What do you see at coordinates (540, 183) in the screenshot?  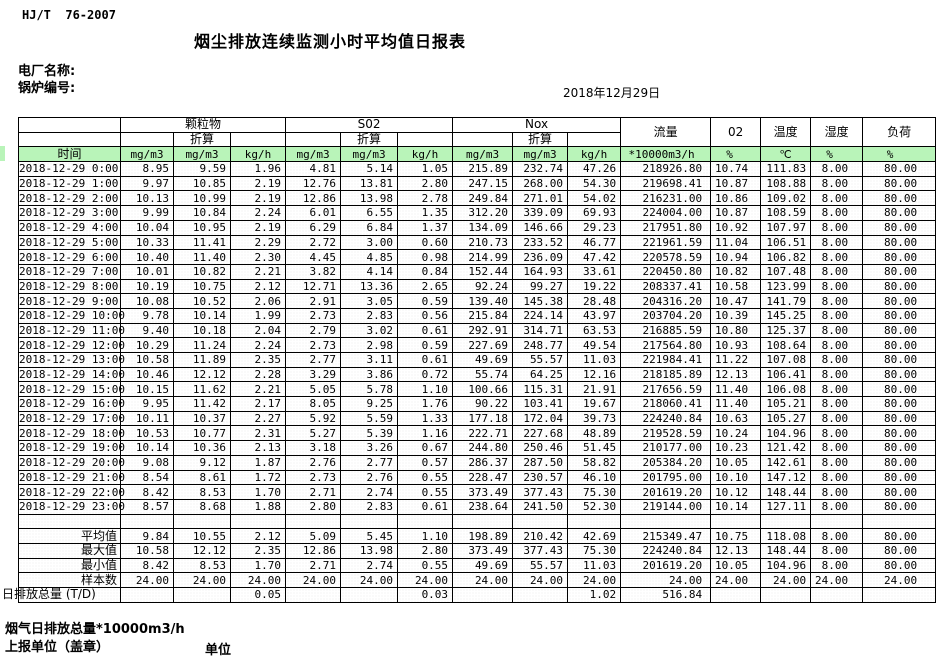 I see `value-cell: 268.00` at bounding box center [540, 183].